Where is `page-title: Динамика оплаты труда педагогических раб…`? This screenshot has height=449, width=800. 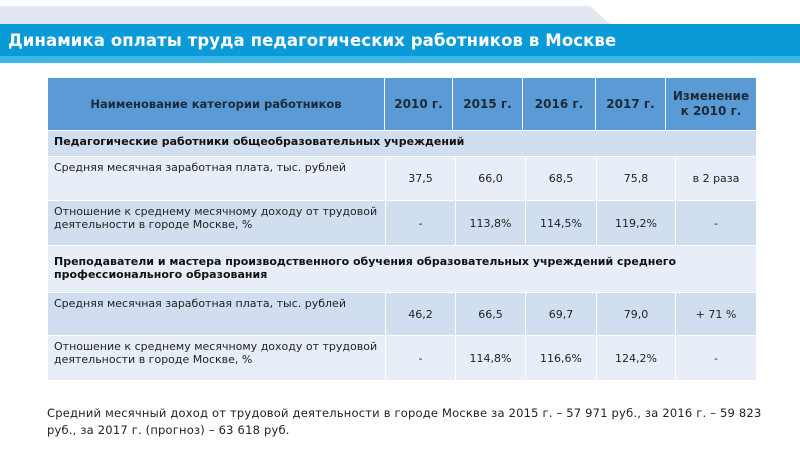 page-title: Динамика оплаты труда педагогических раб… is located at coordinates (312, 40).